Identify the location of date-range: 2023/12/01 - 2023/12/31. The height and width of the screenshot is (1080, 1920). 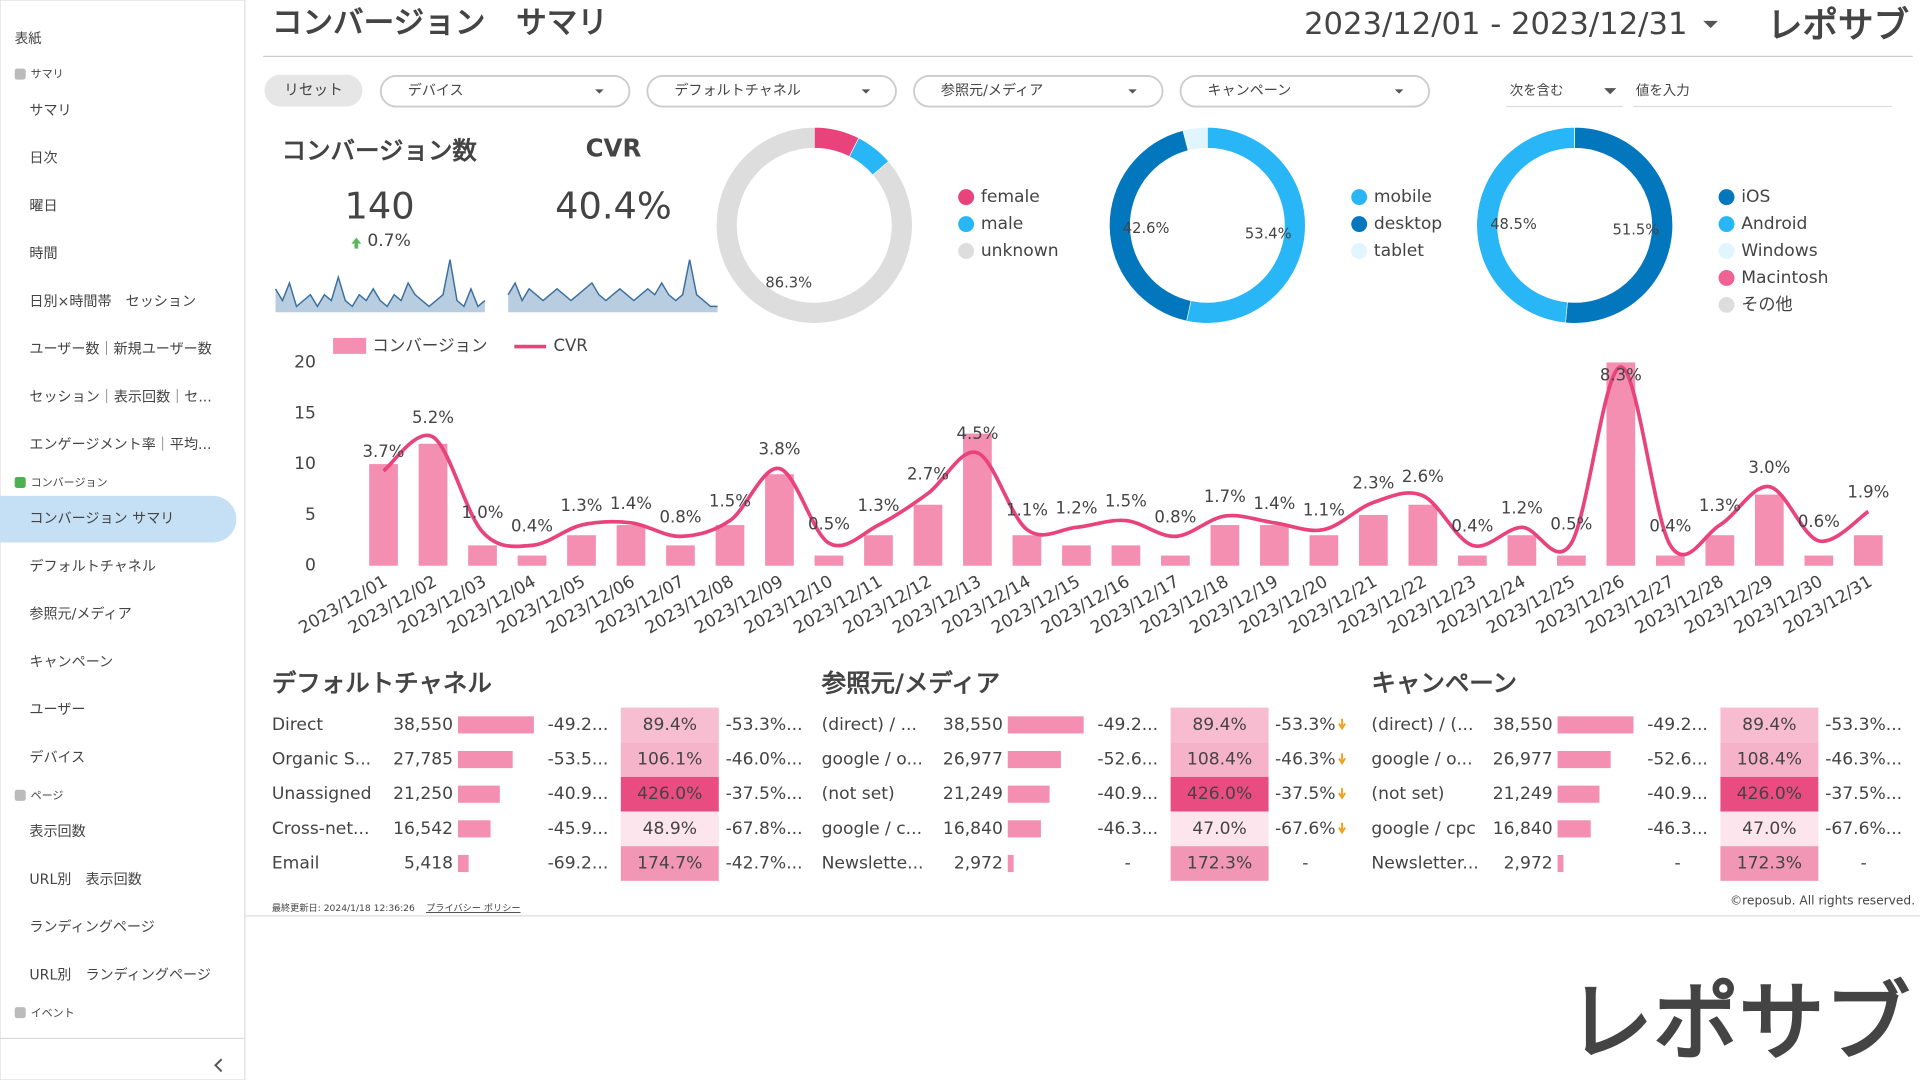
(1495, 24).